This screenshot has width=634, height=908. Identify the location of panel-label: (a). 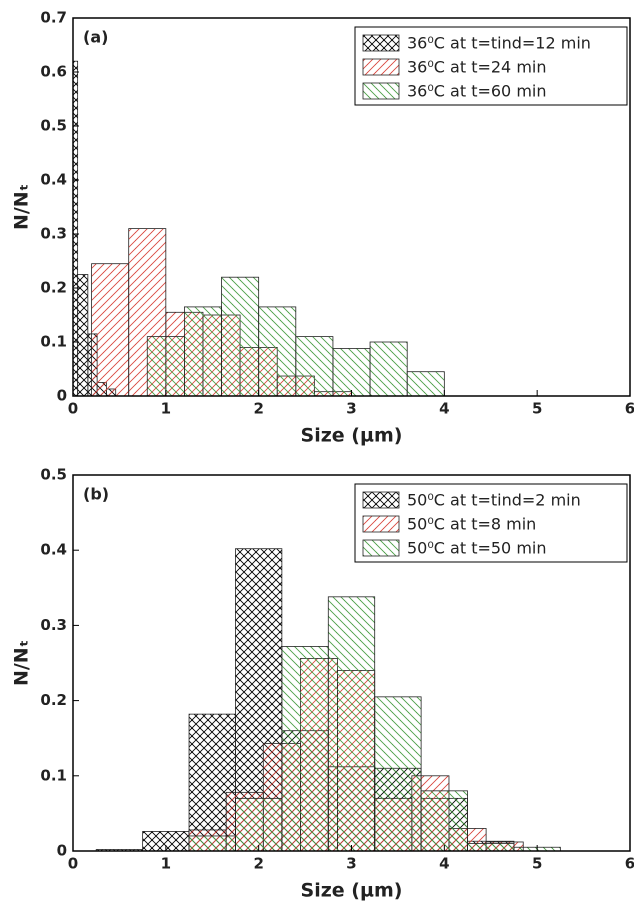
(95, 37).